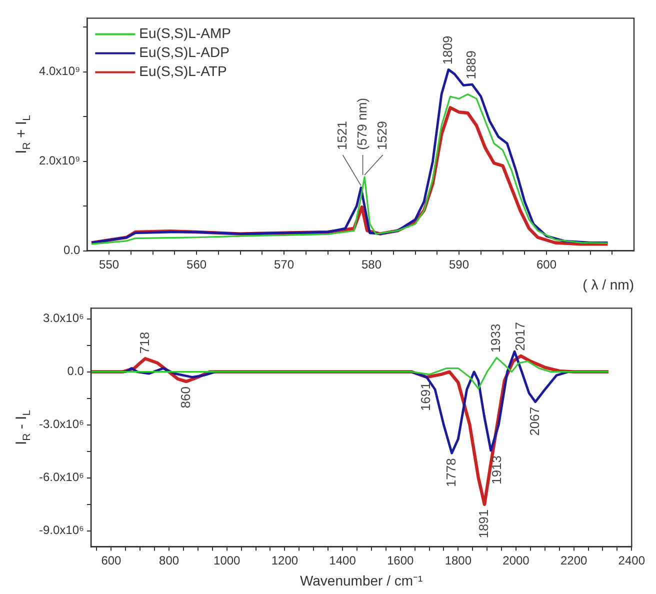  I want to click on x-tick-label: 2200, so click(574, 560).